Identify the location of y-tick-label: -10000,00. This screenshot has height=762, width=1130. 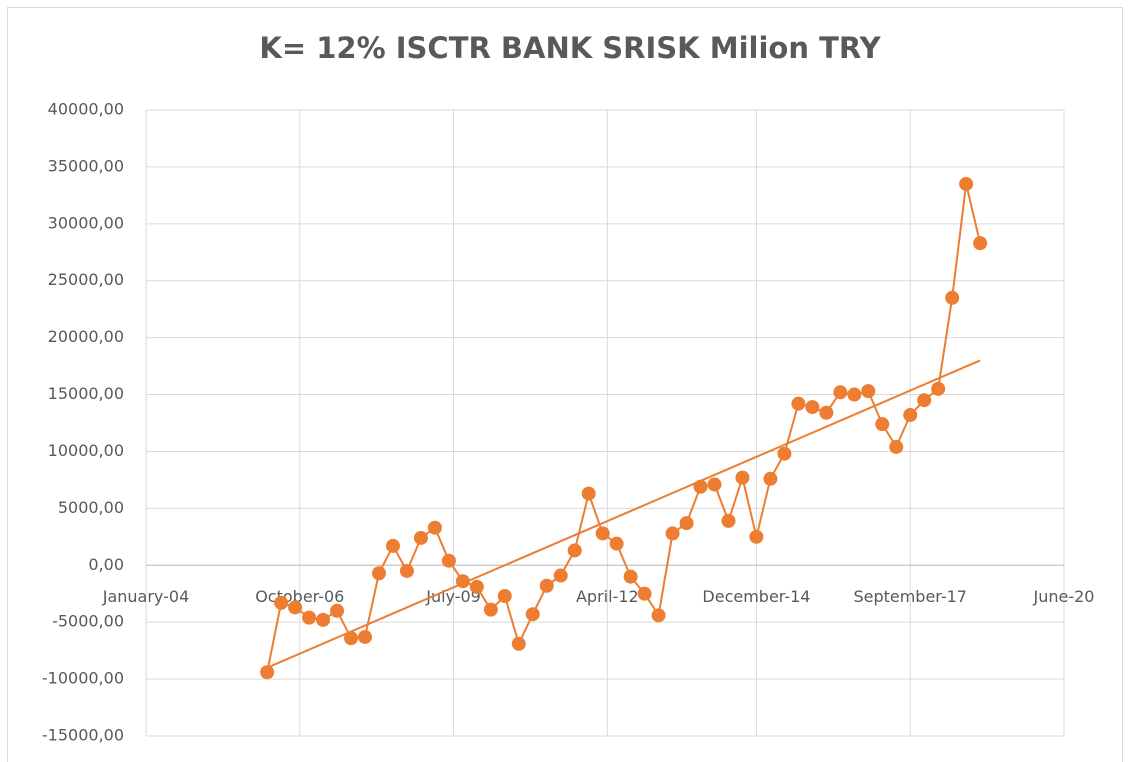
(83, 678).